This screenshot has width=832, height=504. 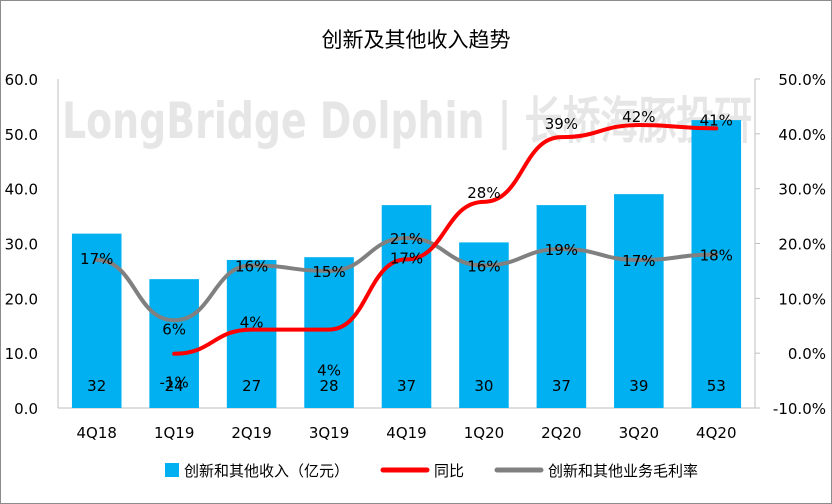 What do you see at coordinates (329, 332) in the screenshot?
I see `bar-3Q19` at bounding box center [329, 332].